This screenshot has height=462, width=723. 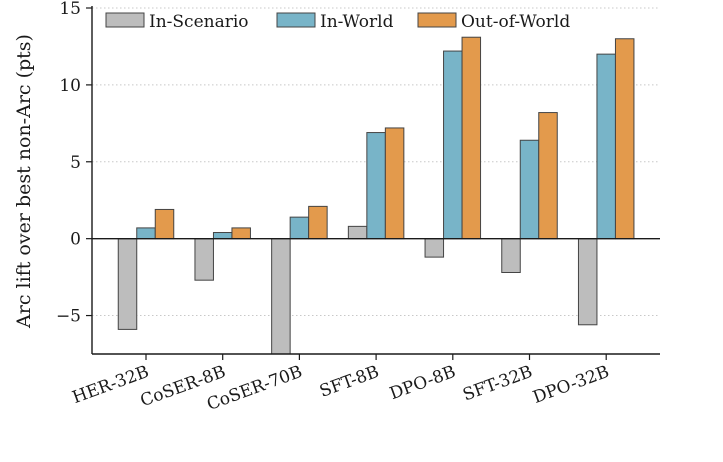 I want to click on bar-coser-70b-out-of-world, so click(x=318, y=222).